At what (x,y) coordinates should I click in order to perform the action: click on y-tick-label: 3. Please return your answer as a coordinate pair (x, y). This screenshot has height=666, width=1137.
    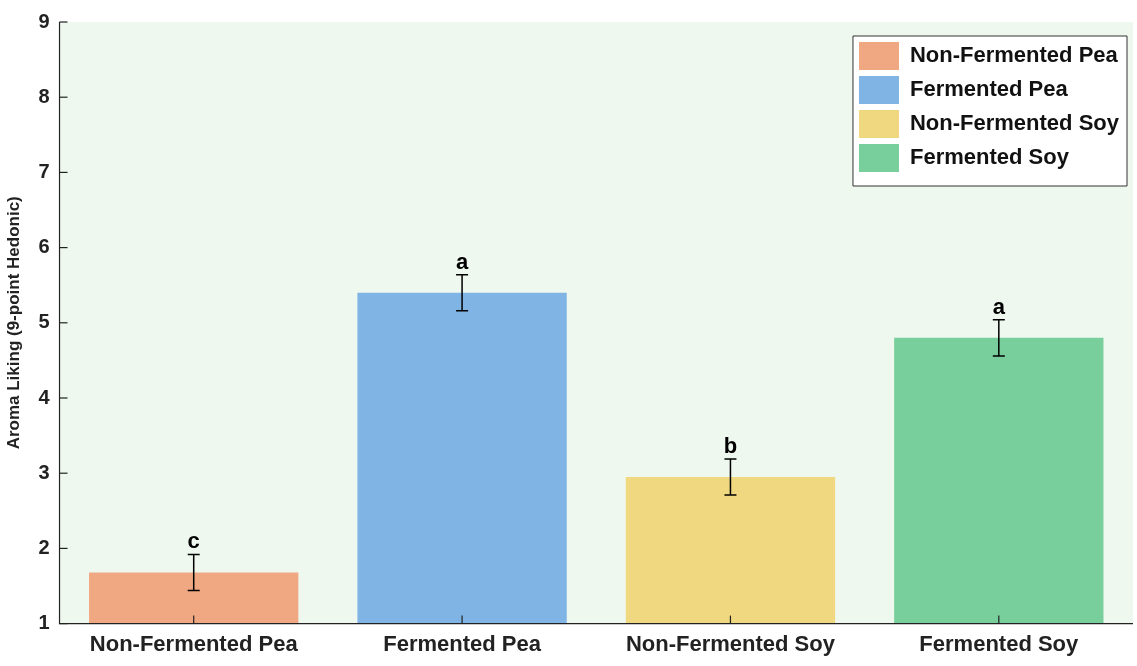
    Looking at the image, I should click on (44, 471).